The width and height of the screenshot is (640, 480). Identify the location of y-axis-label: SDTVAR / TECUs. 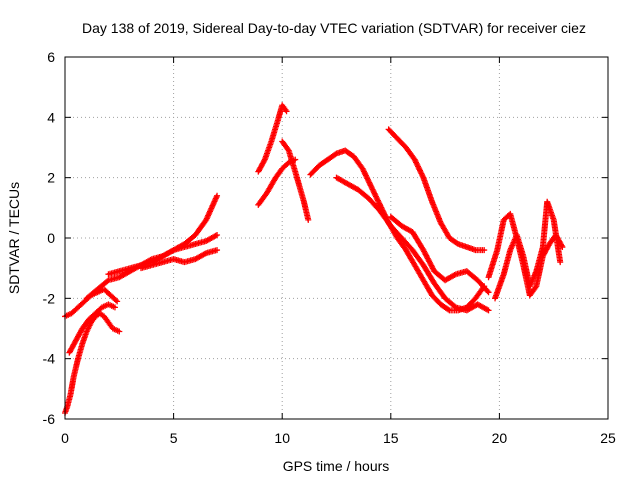
(14, 238).